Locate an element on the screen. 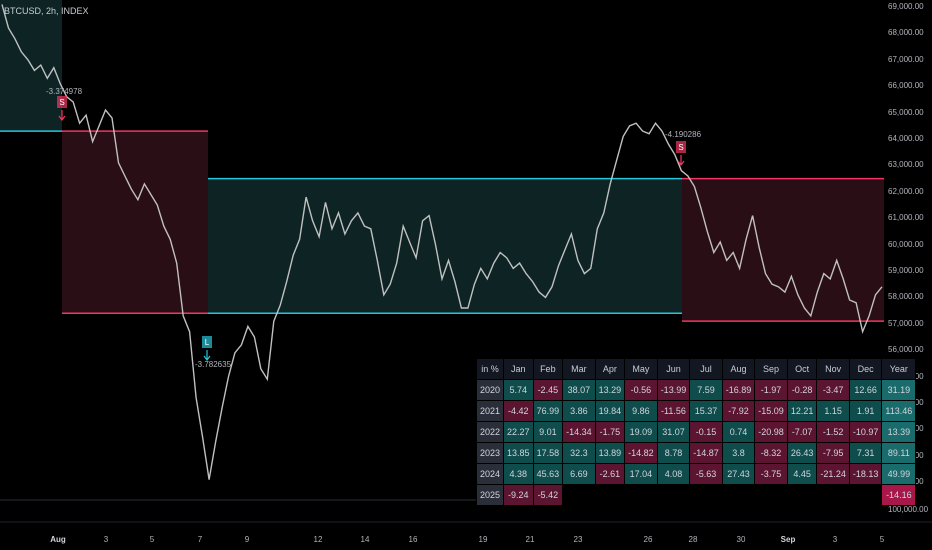 The width and height of the screenshot is (932, 550). month-cell: -0.28 is located at coordinates (802, 390).